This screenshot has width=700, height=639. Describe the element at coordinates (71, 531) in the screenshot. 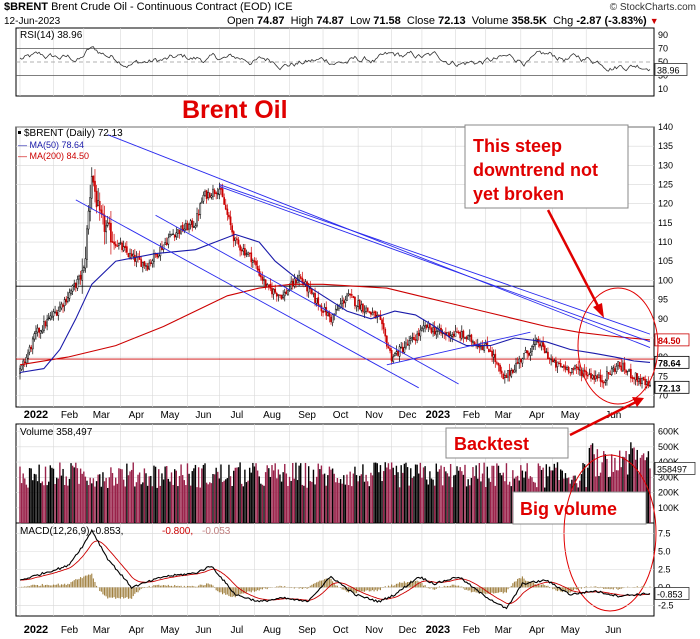

I see `macd-legend: MACD(12,26,9) -0.853,` at that location.